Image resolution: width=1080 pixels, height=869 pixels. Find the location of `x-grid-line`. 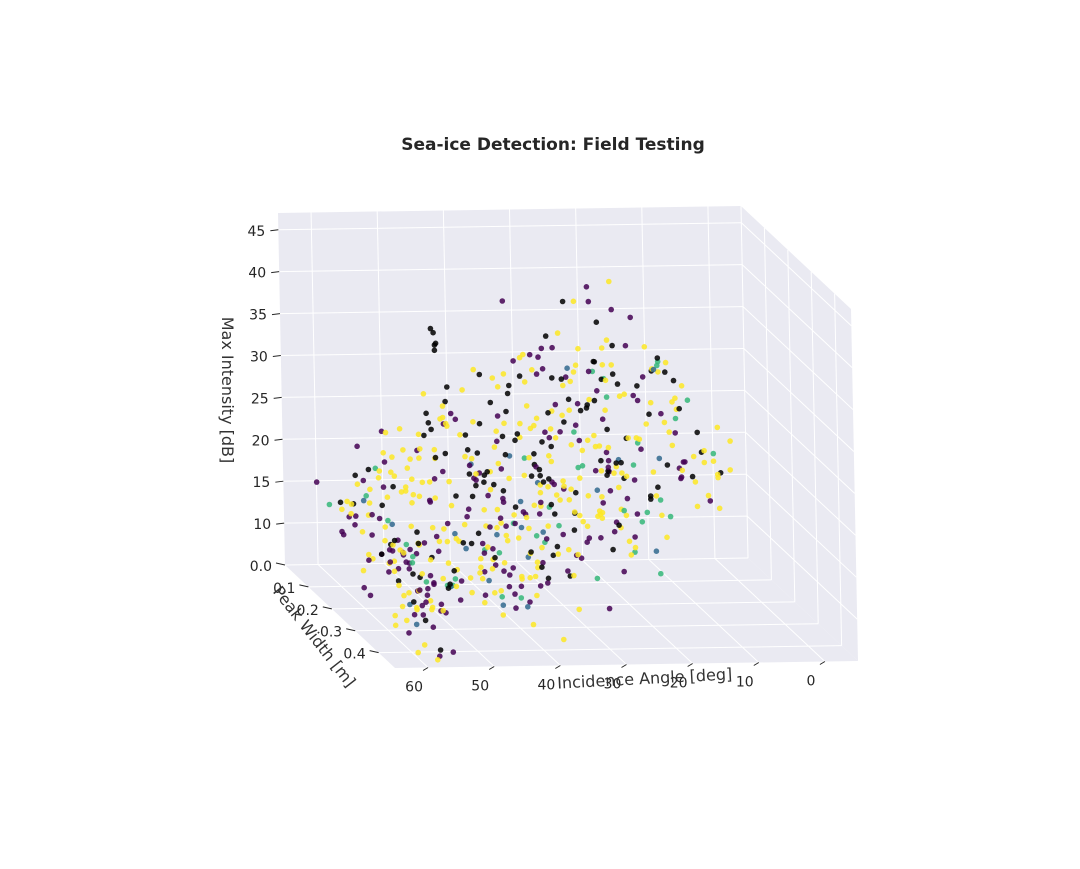

x-grid-line is located at coordinates (439, 615).